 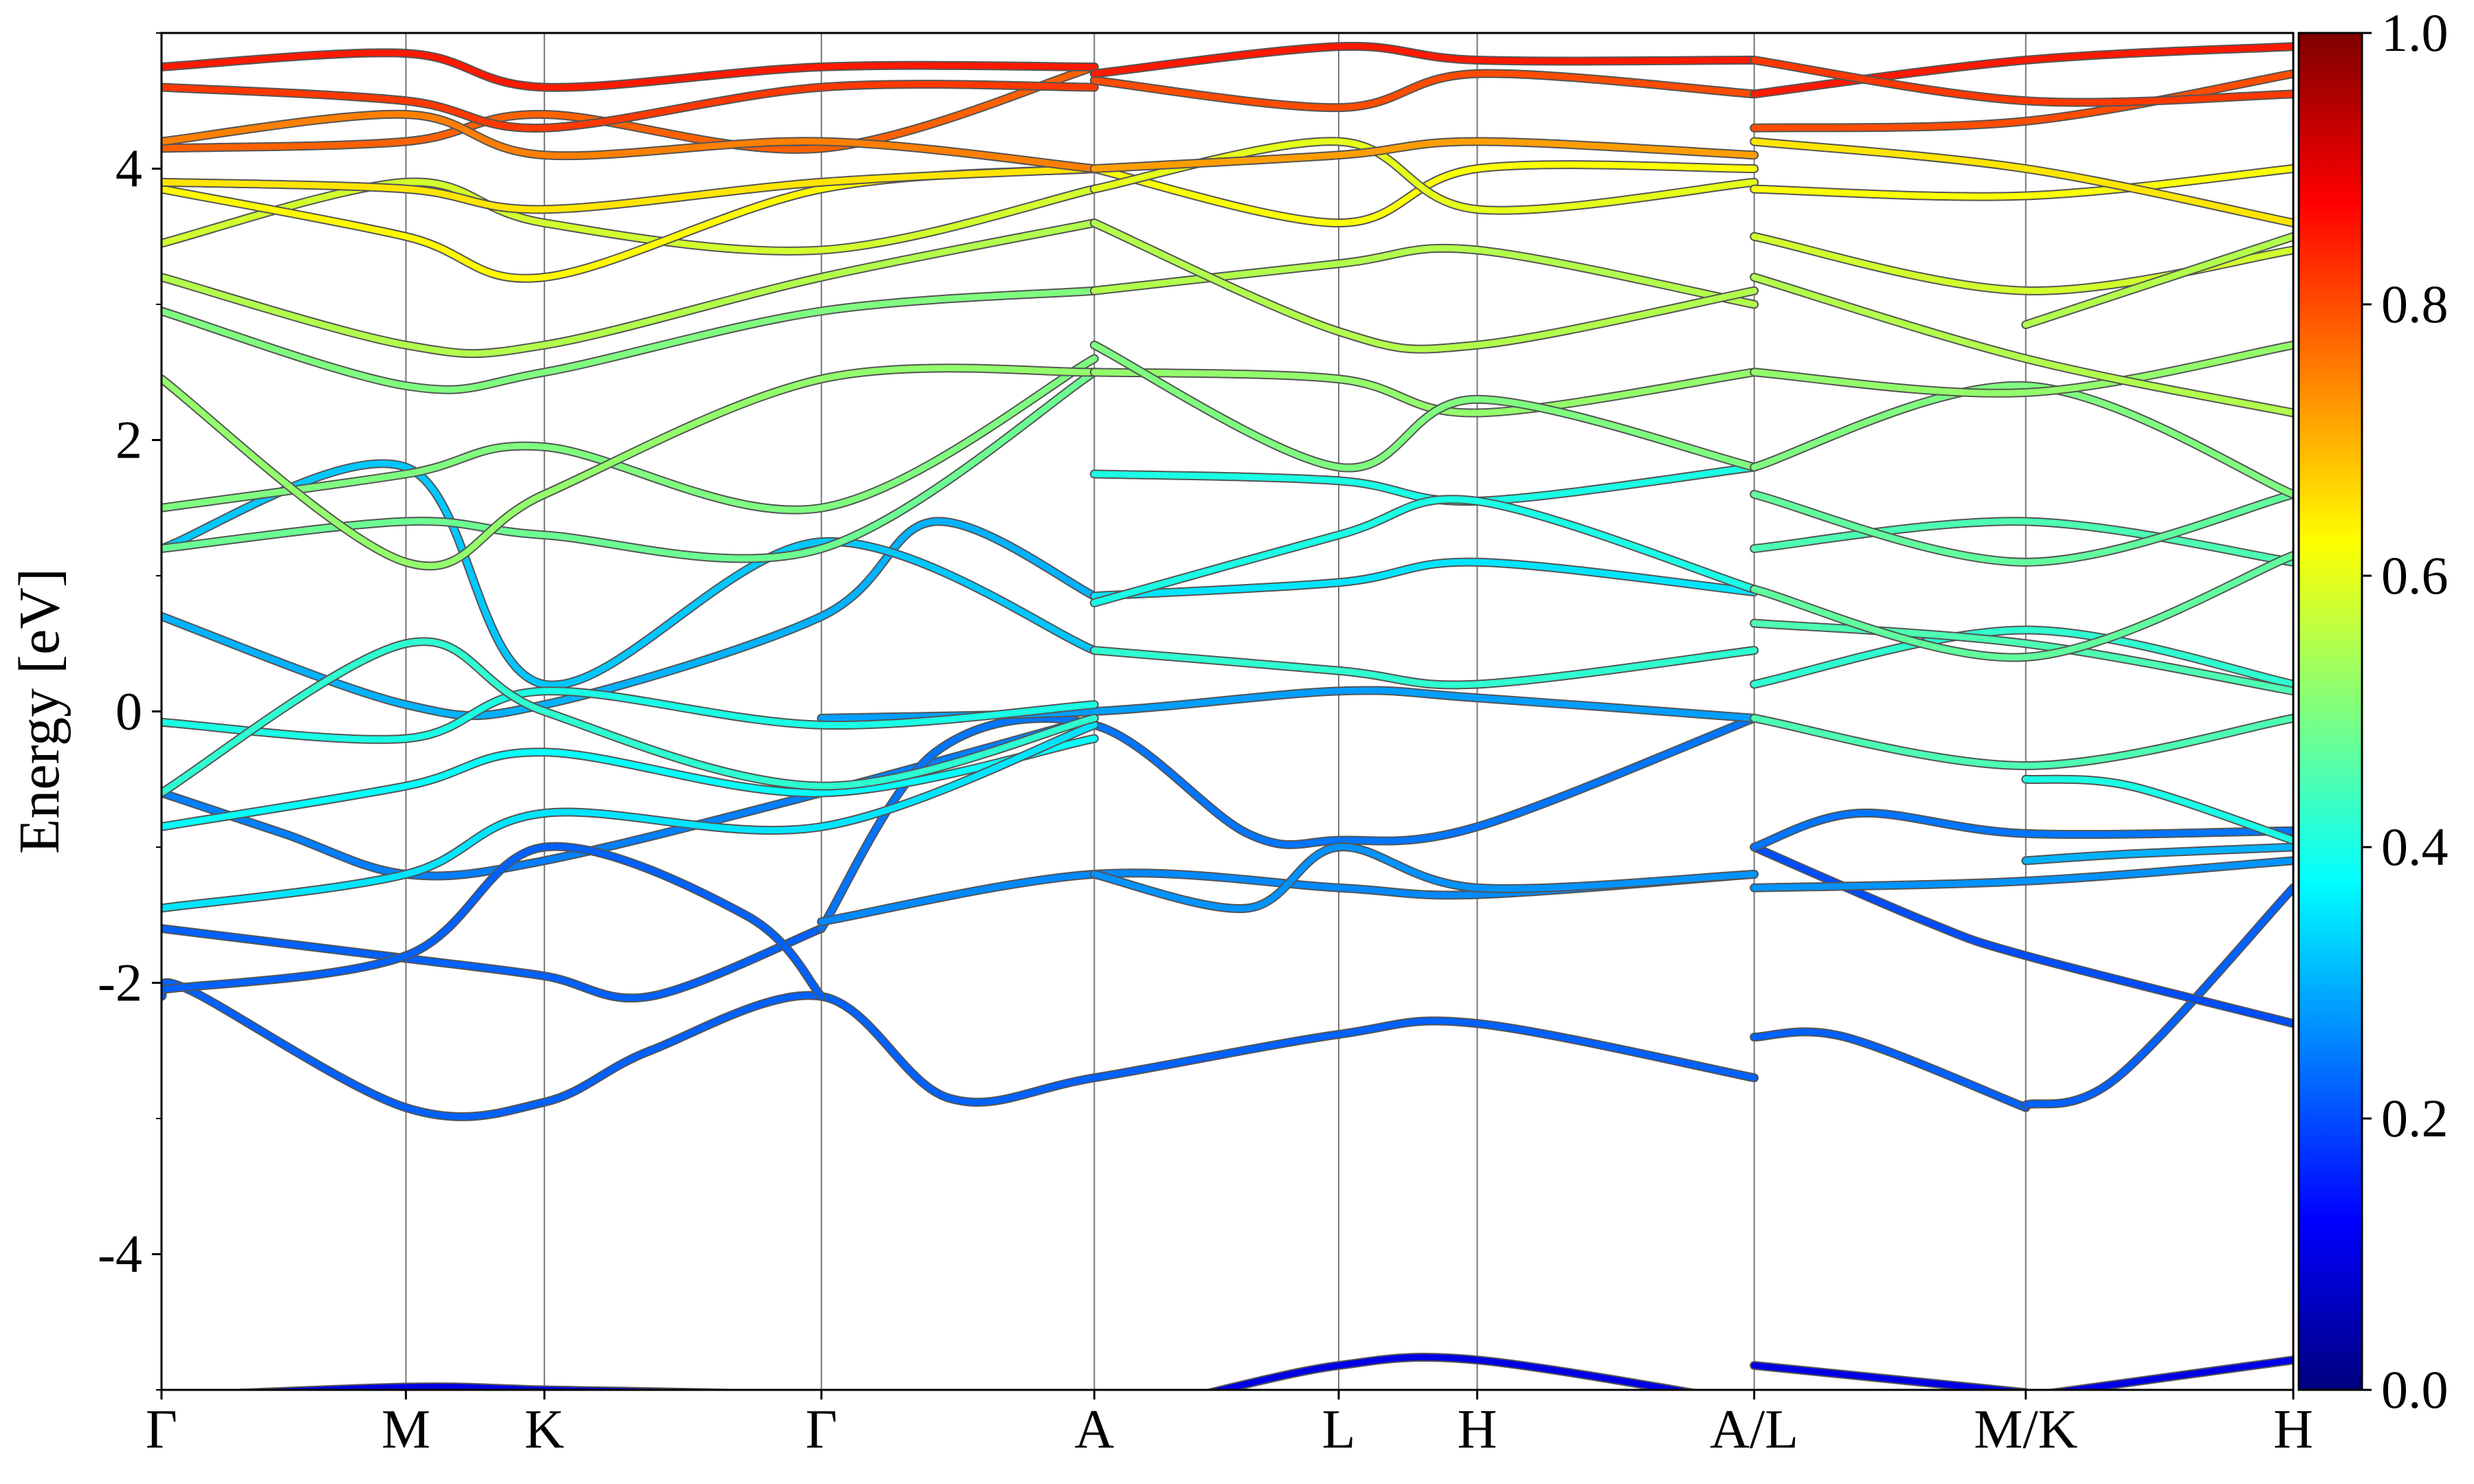 I want to click on y-tick-label: 0, so click(x=128, y=711).